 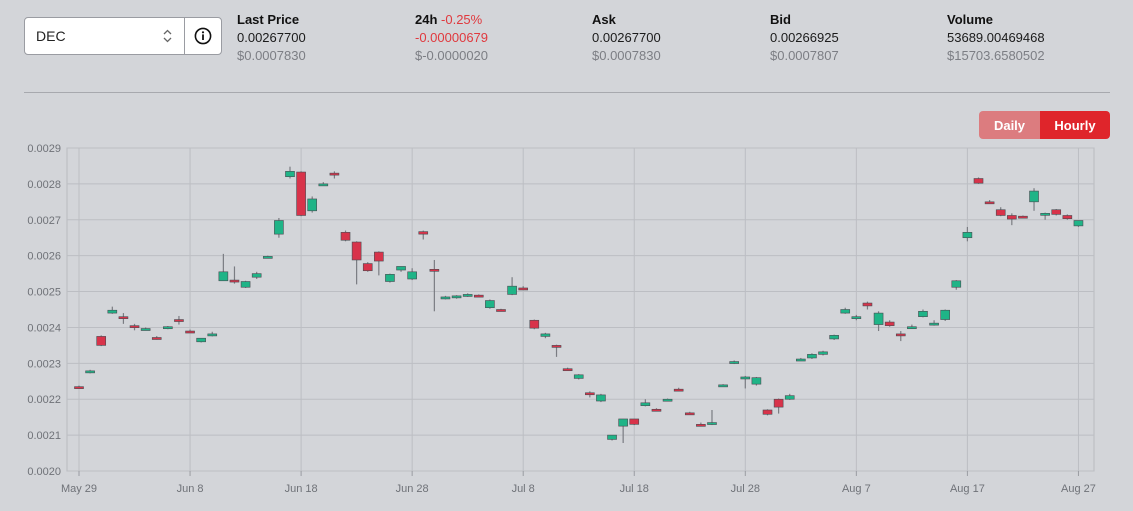 I want to click on x-tick-label: Jun 8, so click(x=190, y=489).